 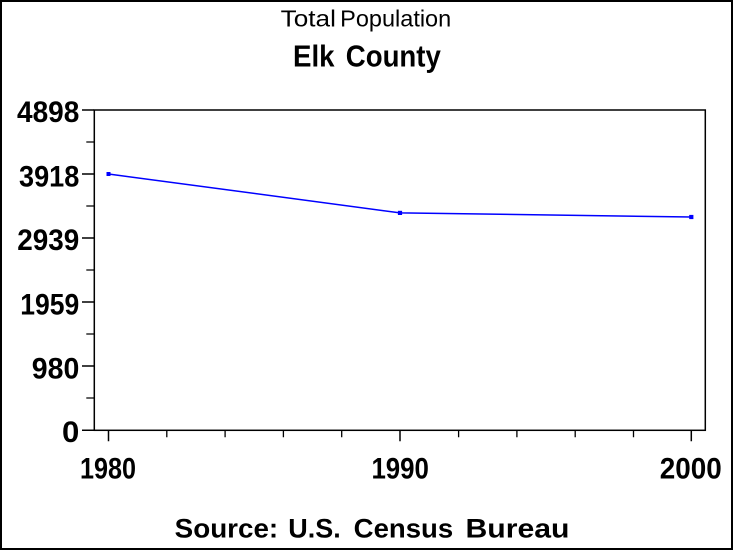 What do you see at coordinates (48, 112) in the screenshot?
I see `svg-text: 4898` at bounding box center [48, 112].